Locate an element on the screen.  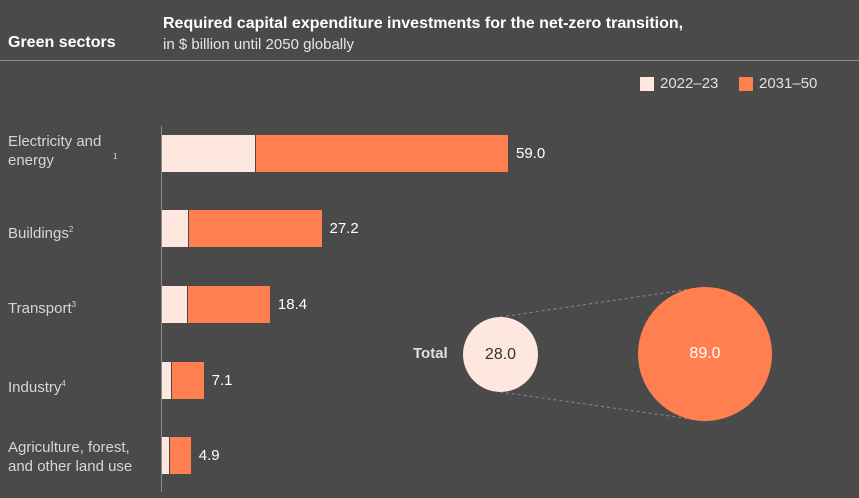
bar-electricity-2022 is located at coordinates (208, 153).